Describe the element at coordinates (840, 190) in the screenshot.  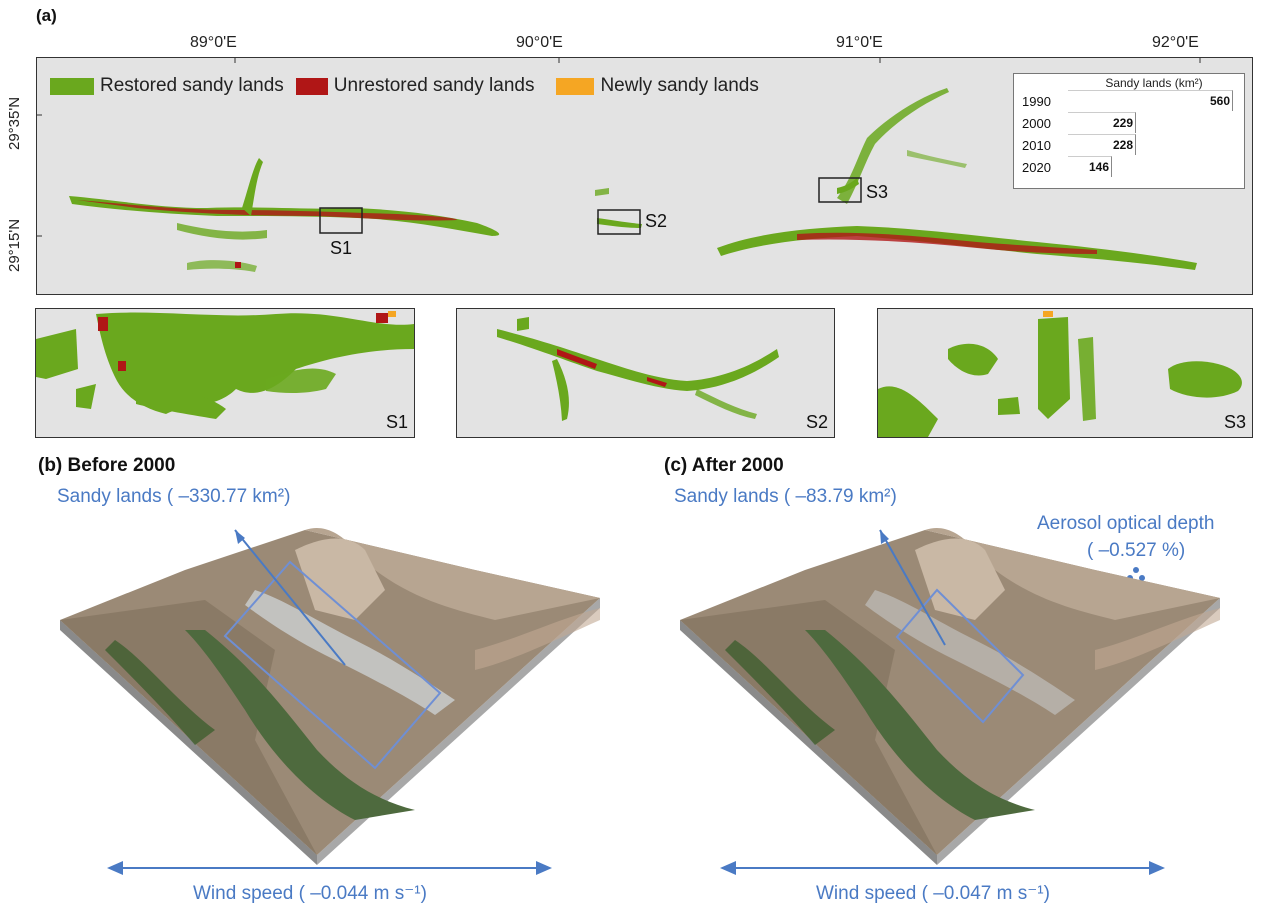
I see `s3-box` at that location.